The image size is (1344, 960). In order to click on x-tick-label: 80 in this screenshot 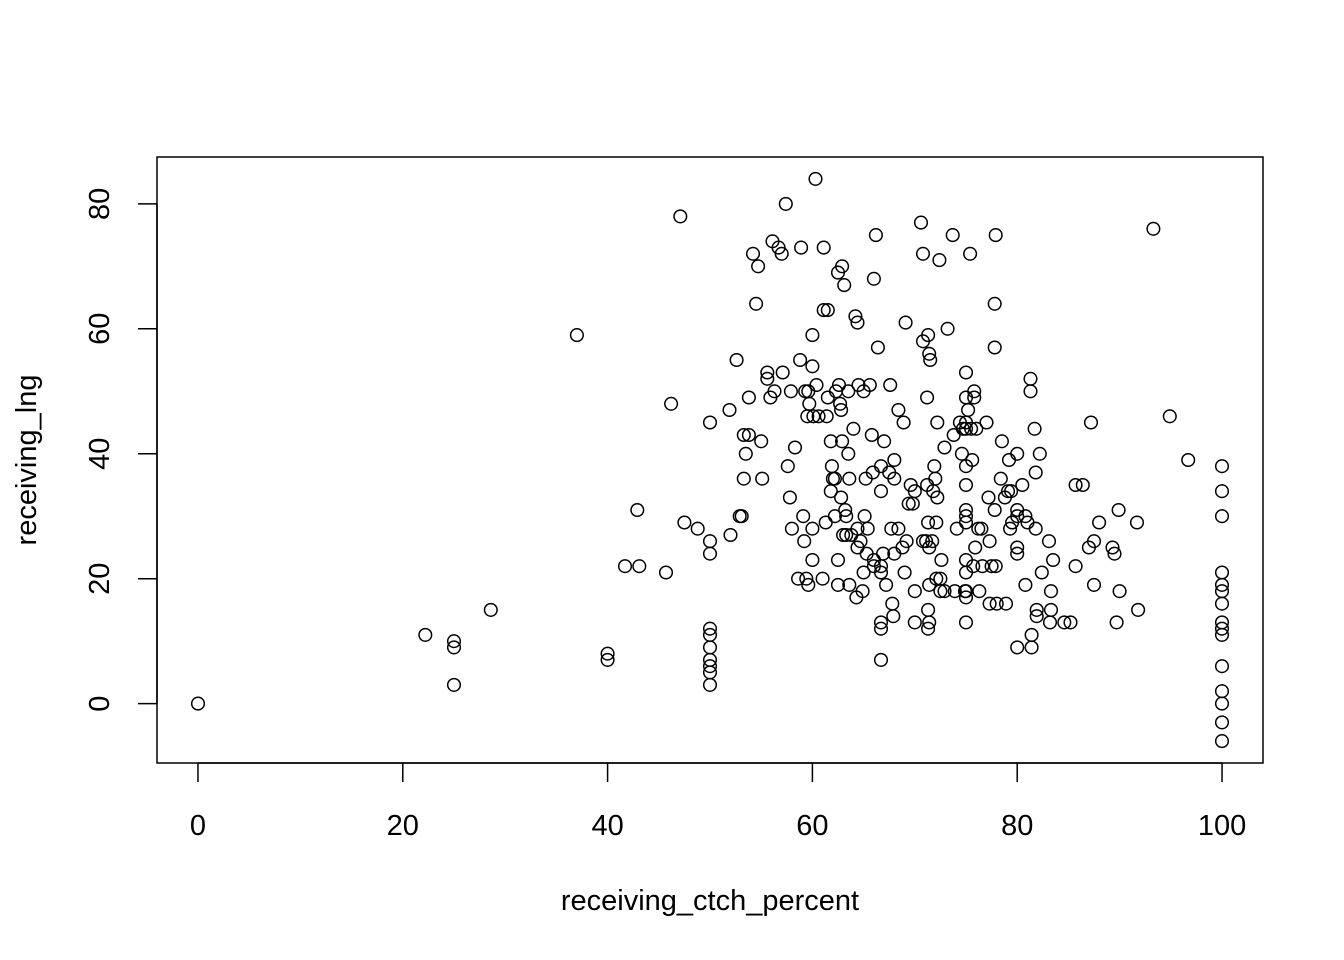, I will do `click(1017, 826)`.